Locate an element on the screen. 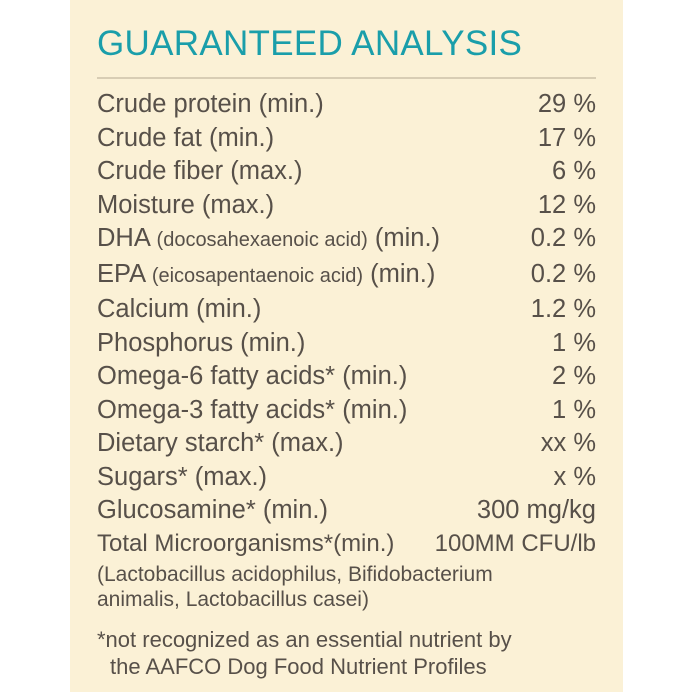 The width and height of the screenshot is (700, 700). nutrient-row: Phosphorus (min.) 1 % is located at coordinates (346, 344).